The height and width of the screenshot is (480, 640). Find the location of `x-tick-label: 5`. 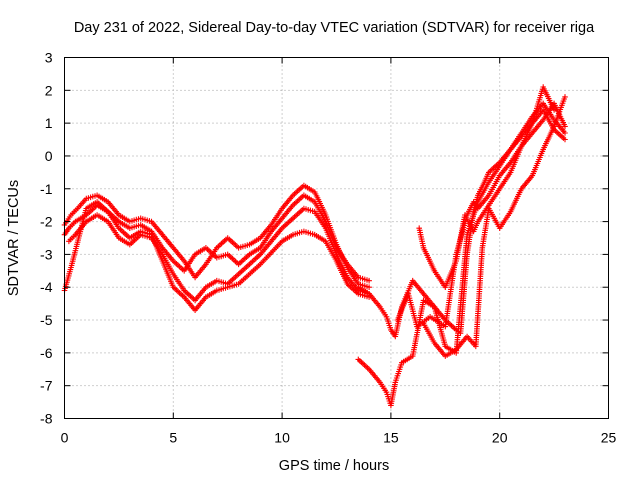

x-tick-label: 5 is located at coordinates (173, 438).